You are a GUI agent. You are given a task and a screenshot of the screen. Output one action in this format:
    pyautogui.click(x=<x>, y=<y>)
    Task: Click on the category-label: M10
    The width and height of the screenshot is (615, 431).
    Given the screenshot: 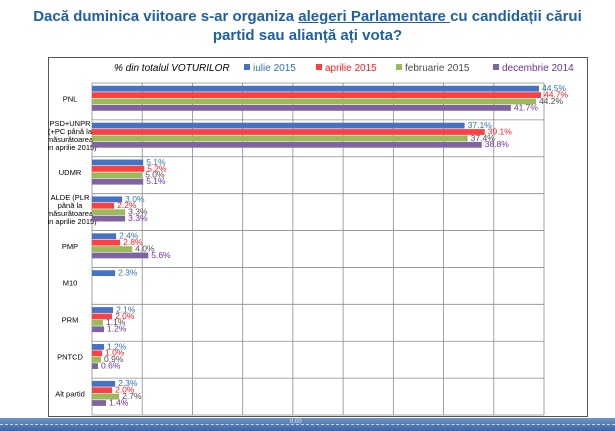 What is the action you would take?
    pyautogui.click(x=70, y=283)
    